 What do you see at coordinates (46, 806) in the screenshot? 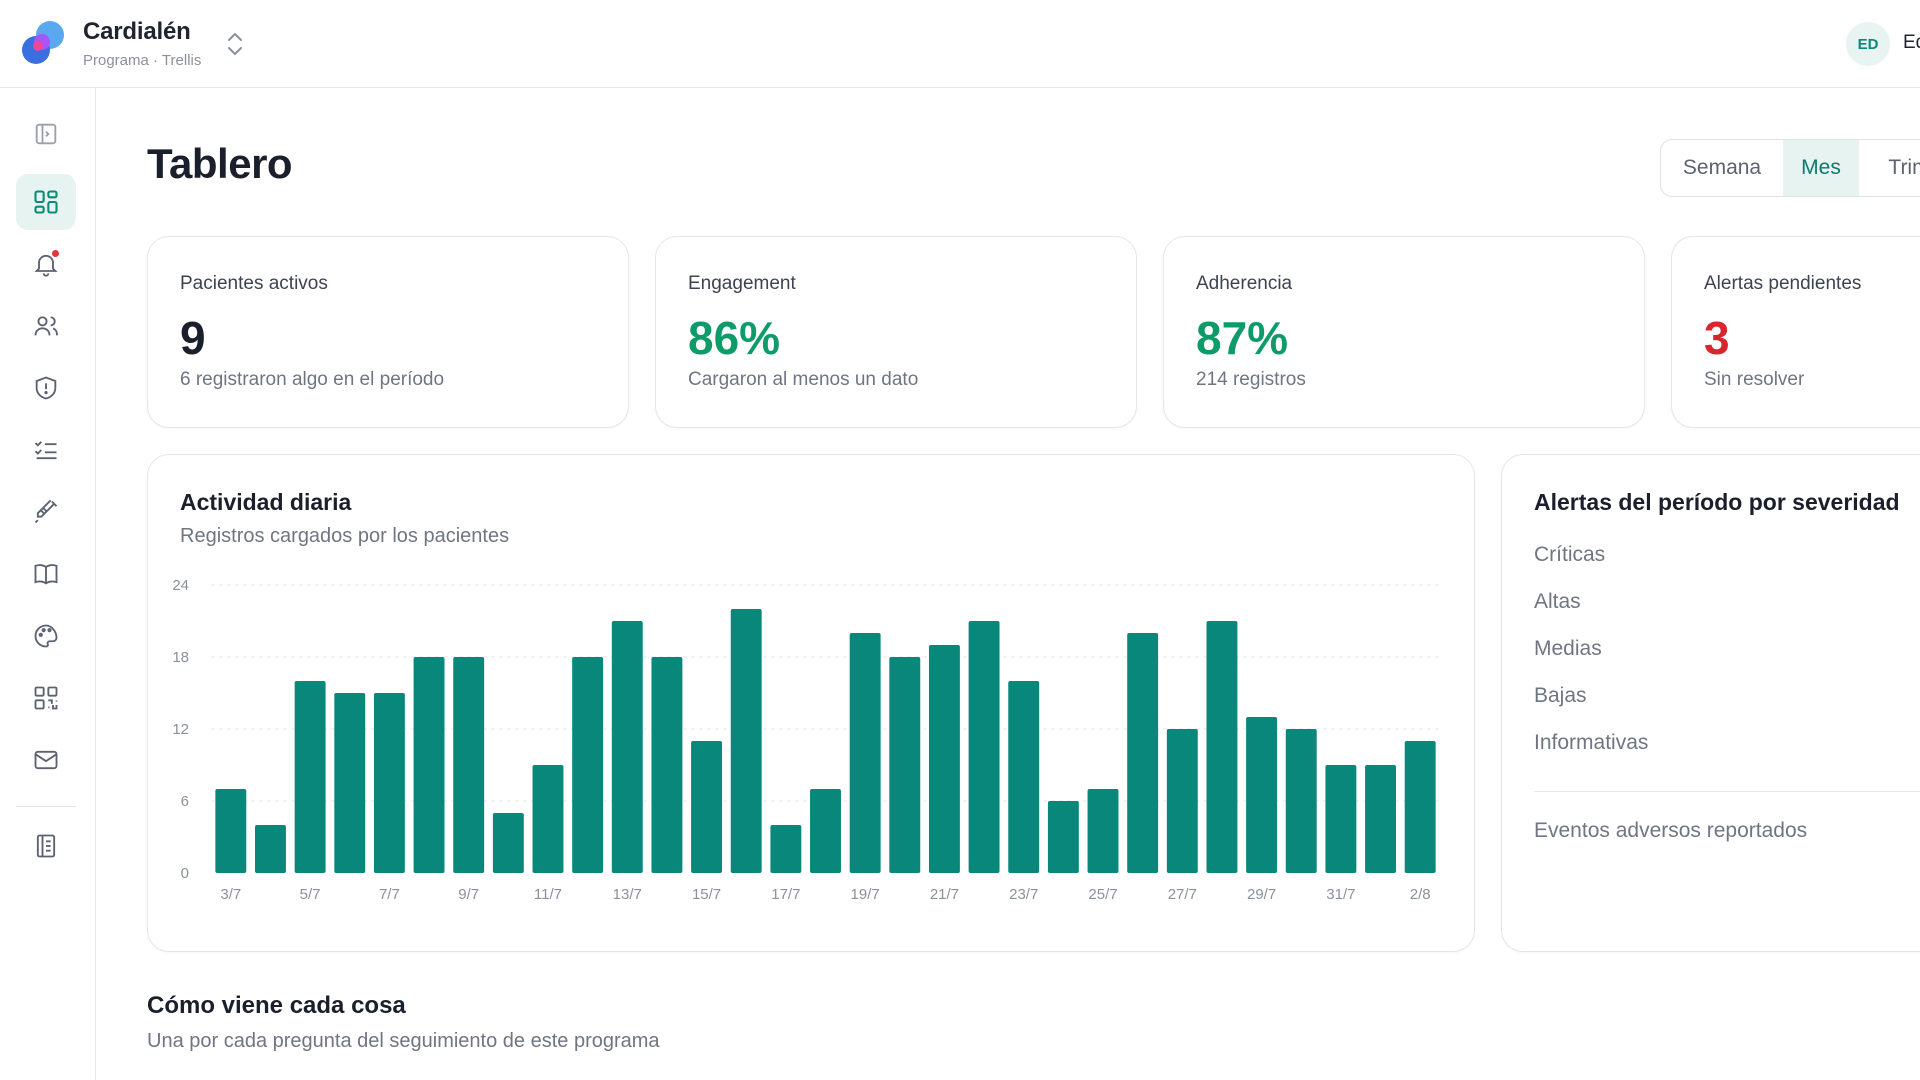
I see `sidebar-divider` at bounding box center [46, 806].